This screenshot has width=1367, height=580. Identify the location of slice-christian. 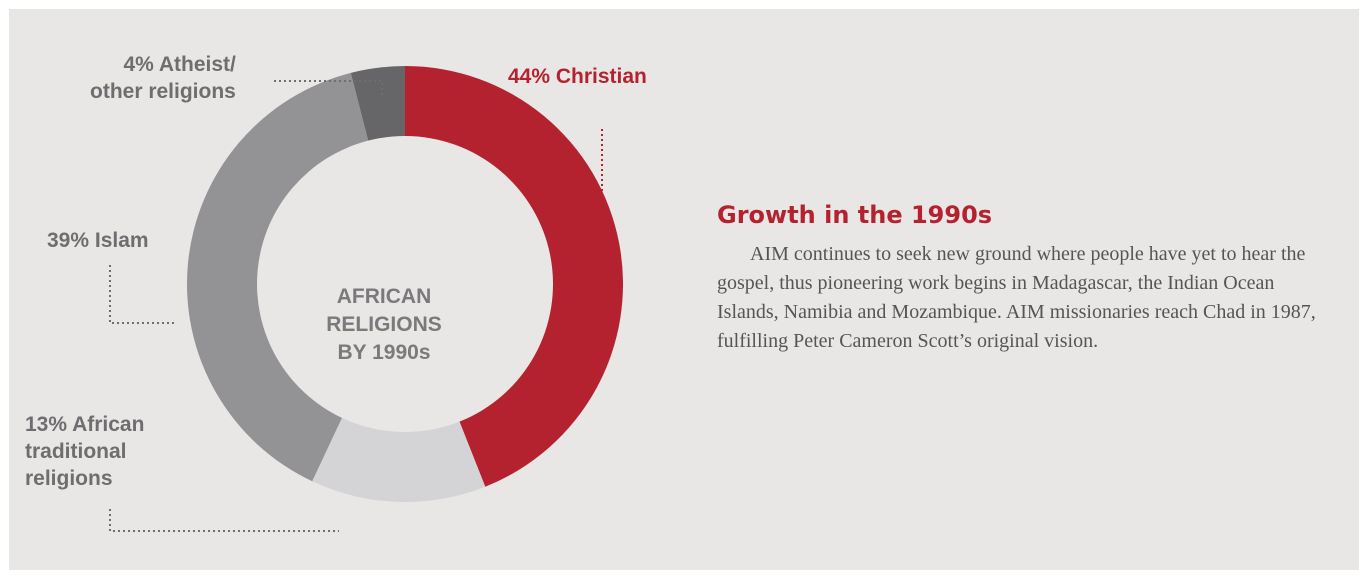
(514, 276).